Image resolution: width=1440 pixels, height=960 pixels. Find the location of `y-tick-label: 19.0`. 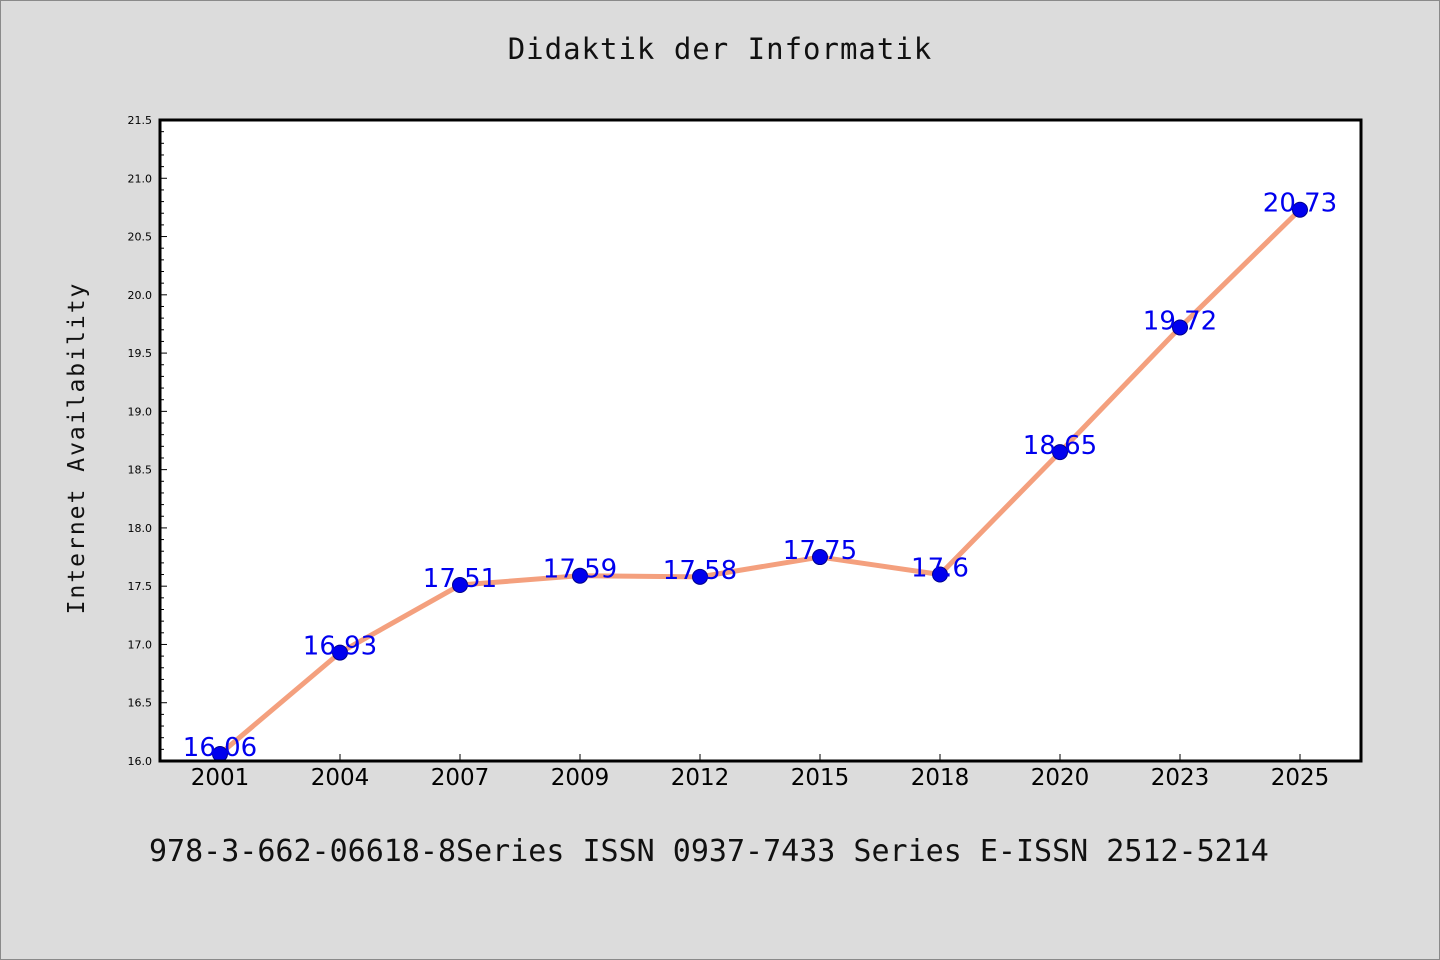

y-tick-label: 19.0 is located at coordinates (140, 411).